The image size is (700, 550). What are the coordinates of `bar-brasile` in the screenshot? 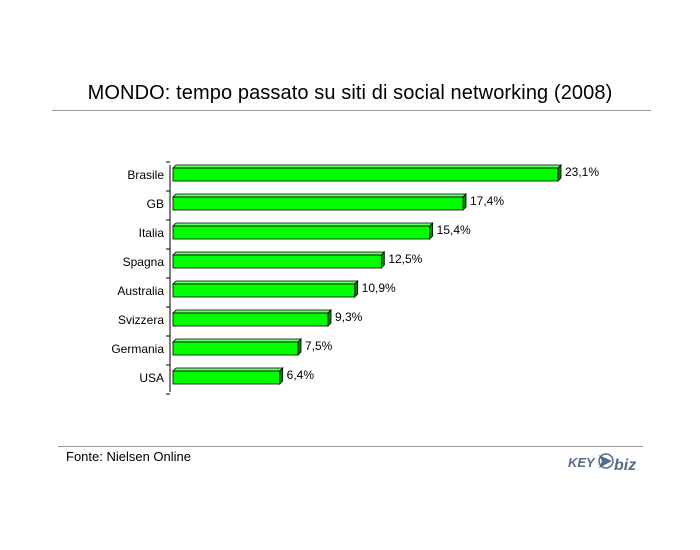 It's located at (367, 173).